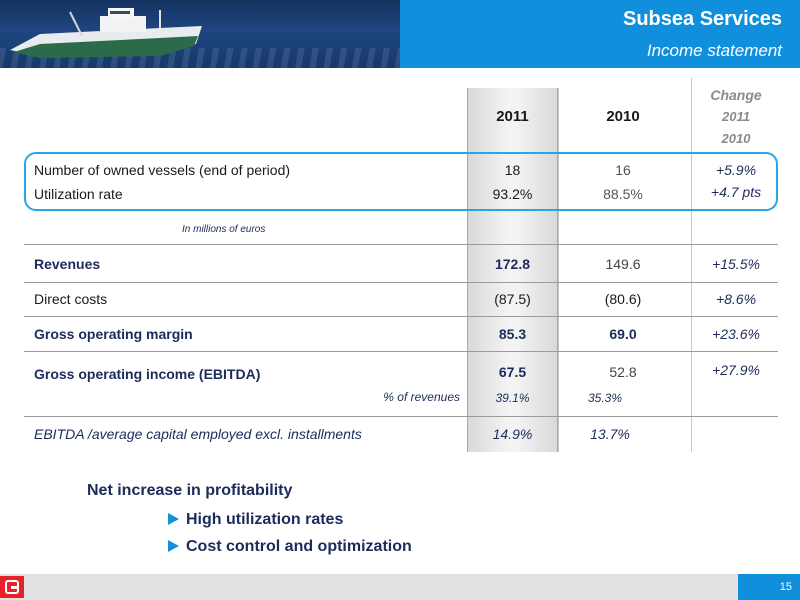 The image size is (800, 600). What do you see at coordinates (736, 170) in the screenshot?
I see `vessels-change: +5.9%` at bounding box center [736, 170].